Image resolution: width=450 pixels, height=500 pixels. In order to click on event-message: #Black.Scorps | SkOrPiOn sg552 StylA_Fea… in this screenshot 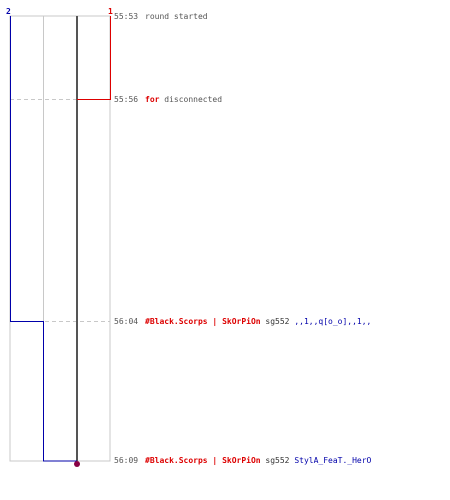, I will do `click(258, 460)`.